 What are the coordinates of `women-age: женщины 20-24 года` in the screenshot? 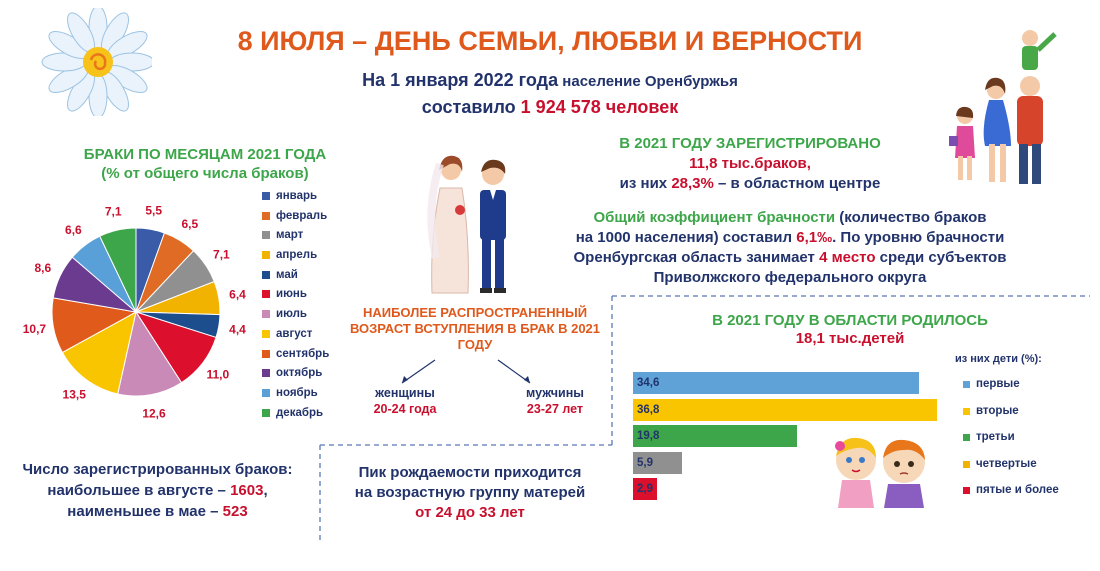 It's located at (405, 401).